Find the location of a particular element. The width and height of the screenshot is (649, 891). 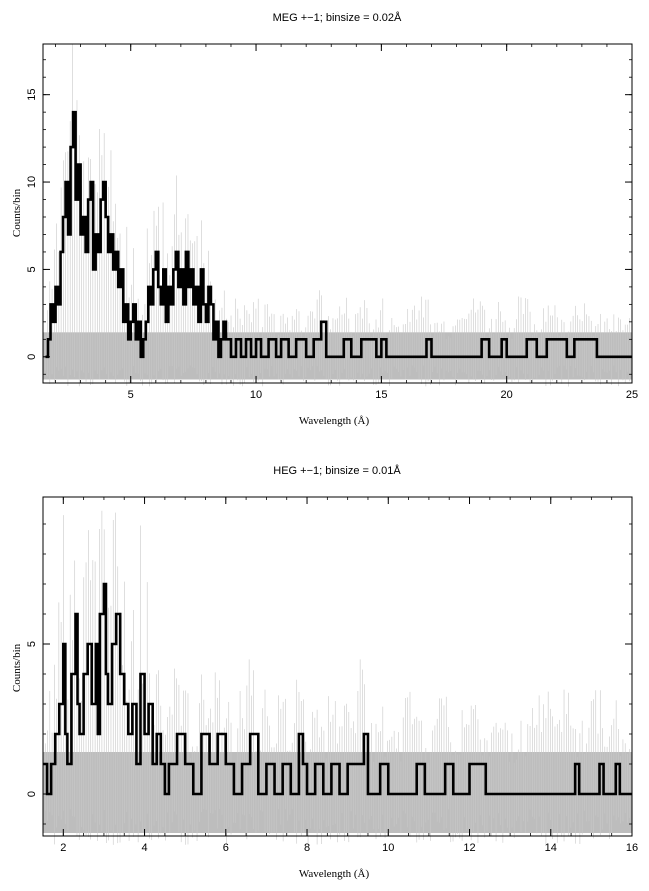

x-tick-label: 15 is located at coordinates (381, 395).